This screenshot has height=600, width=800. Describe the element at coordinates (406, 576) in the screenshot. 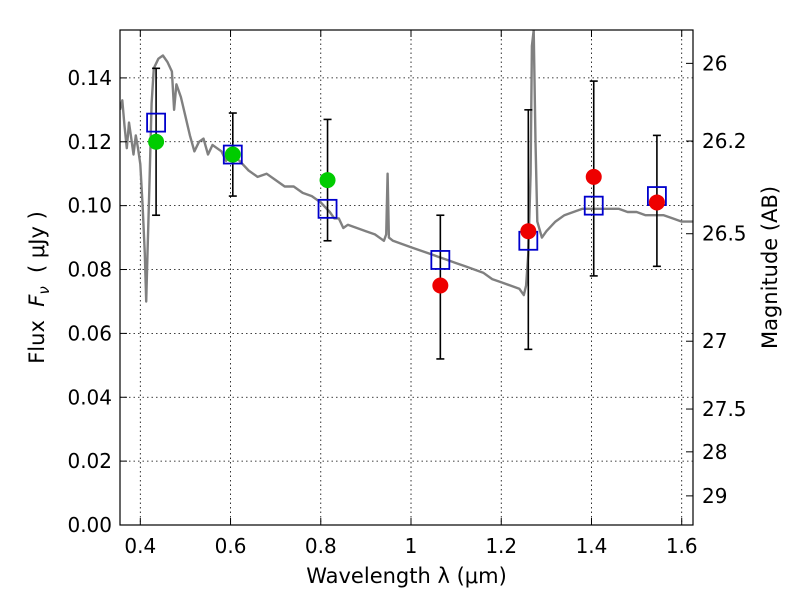

I see `x-axis-label: Wavelength λ (μm)` at that location.